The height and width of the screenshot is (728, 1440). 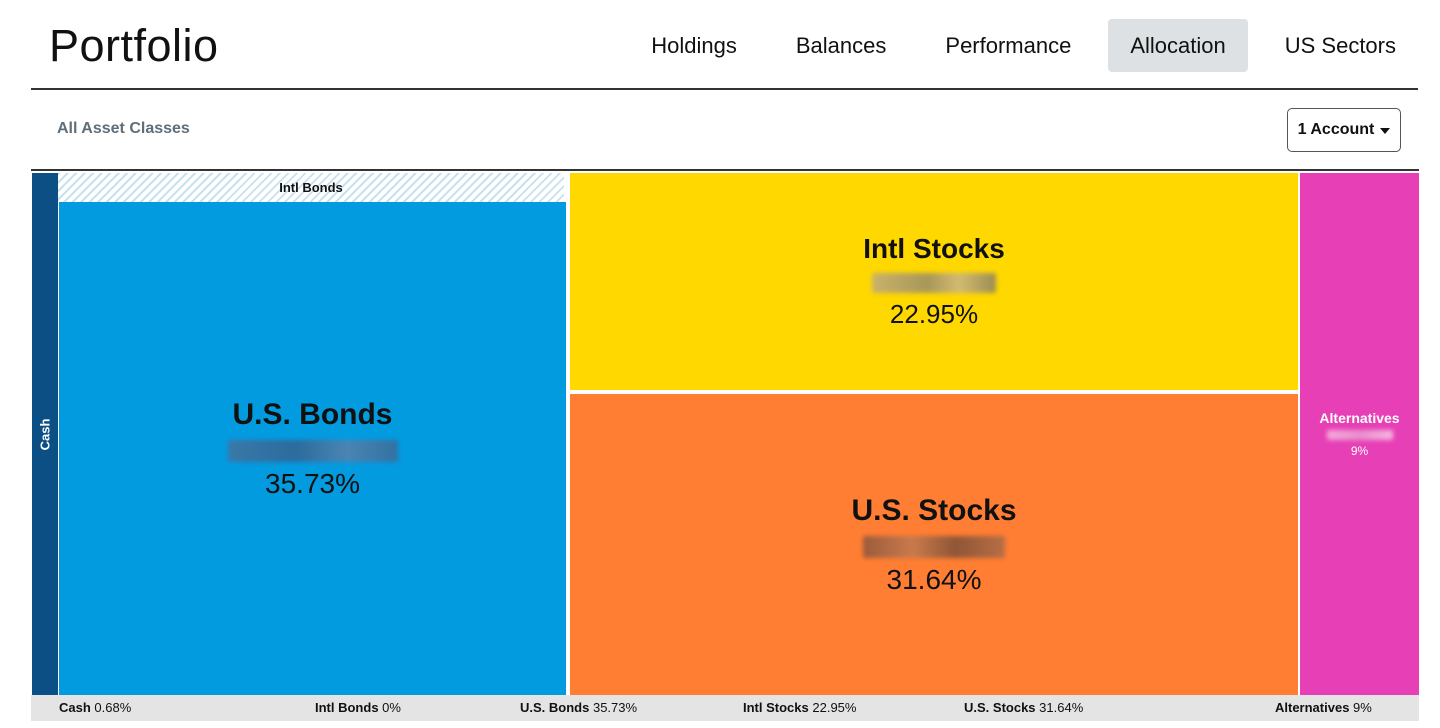 What do you see at coordinates (694, 45) in the screenshot?
I see `tab-holdings: Holdings` at bounding box center [694, 45].